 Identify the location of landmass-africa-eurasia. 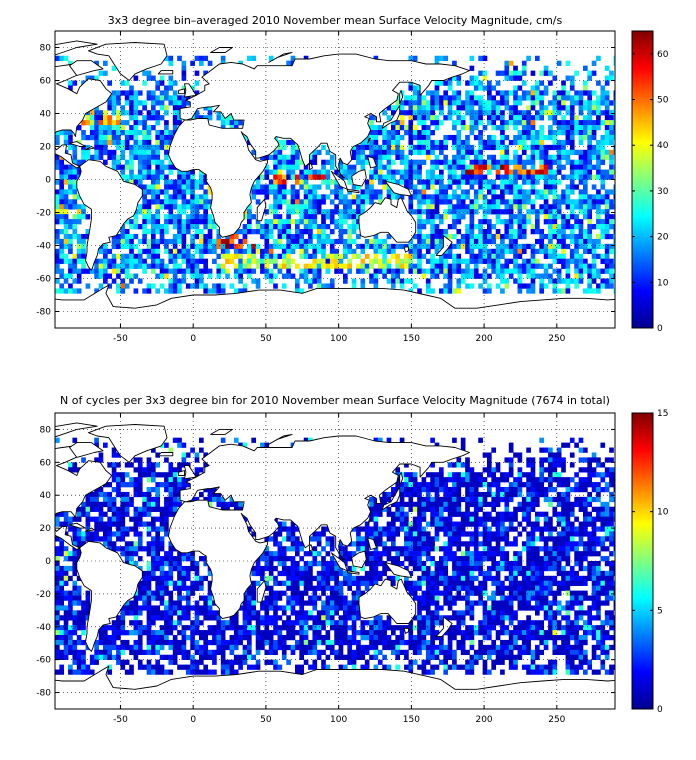
(319, 145).